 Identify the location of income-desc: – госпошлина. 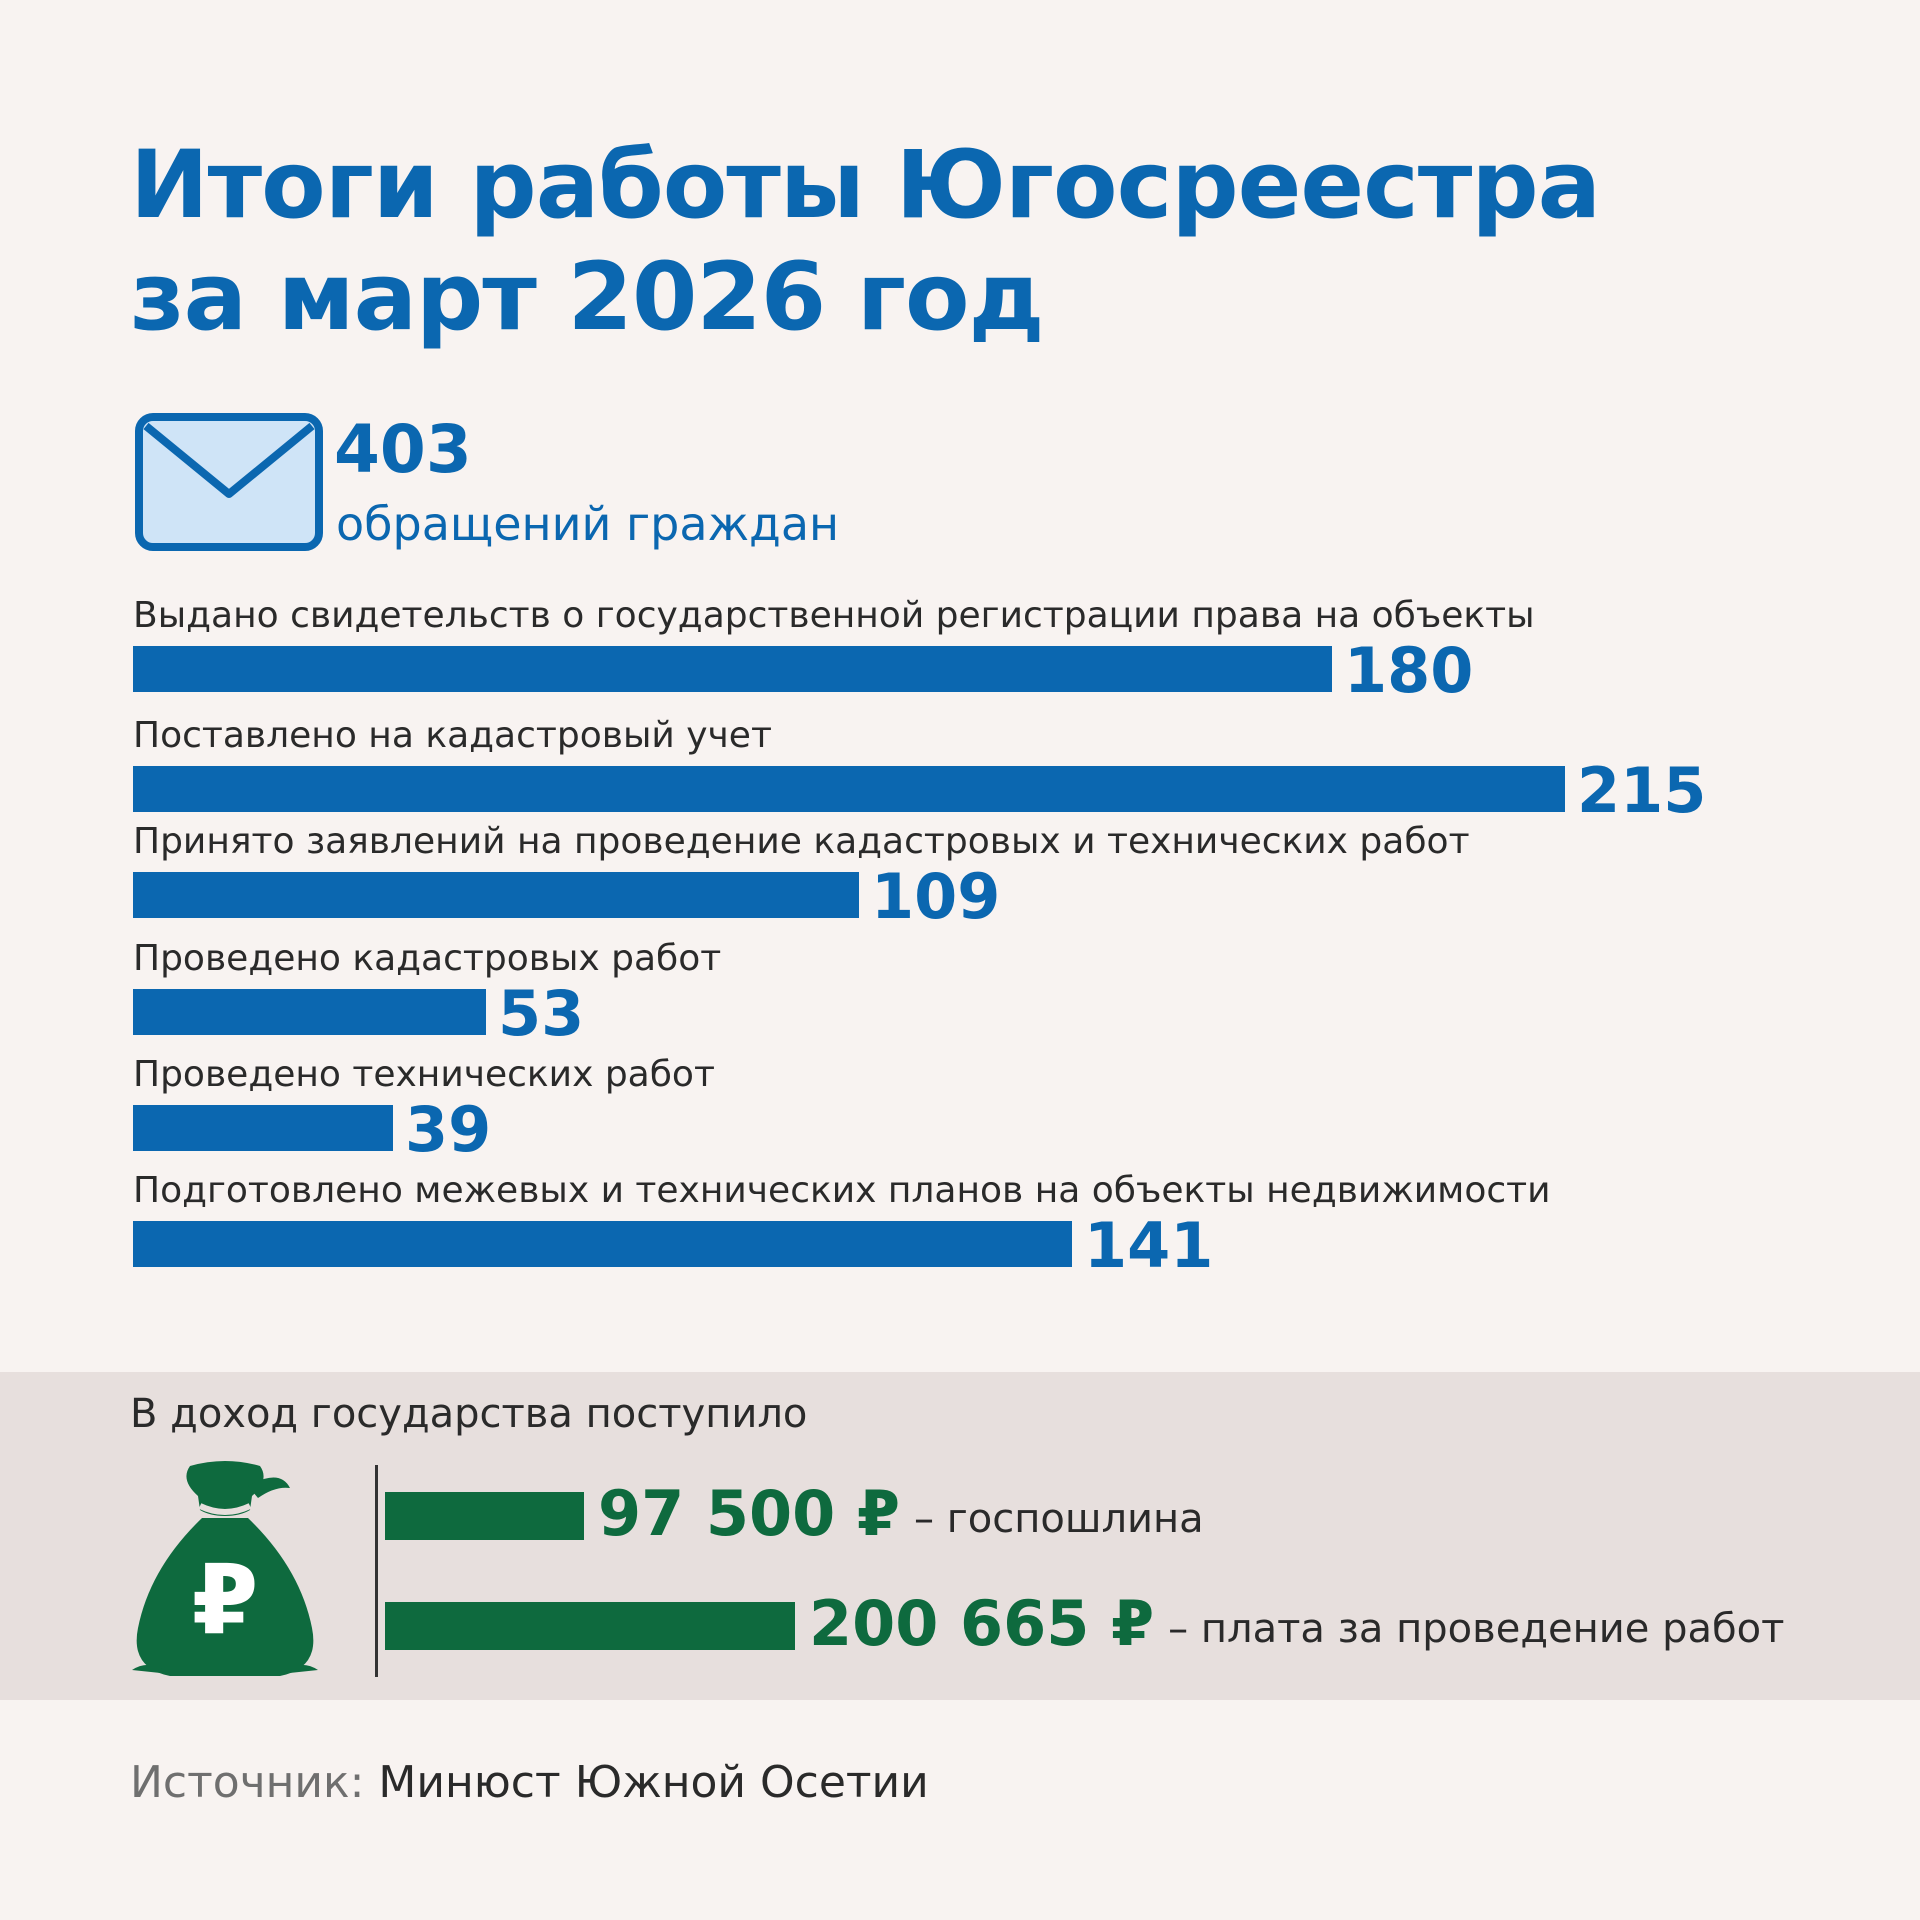
(1059, 1519).